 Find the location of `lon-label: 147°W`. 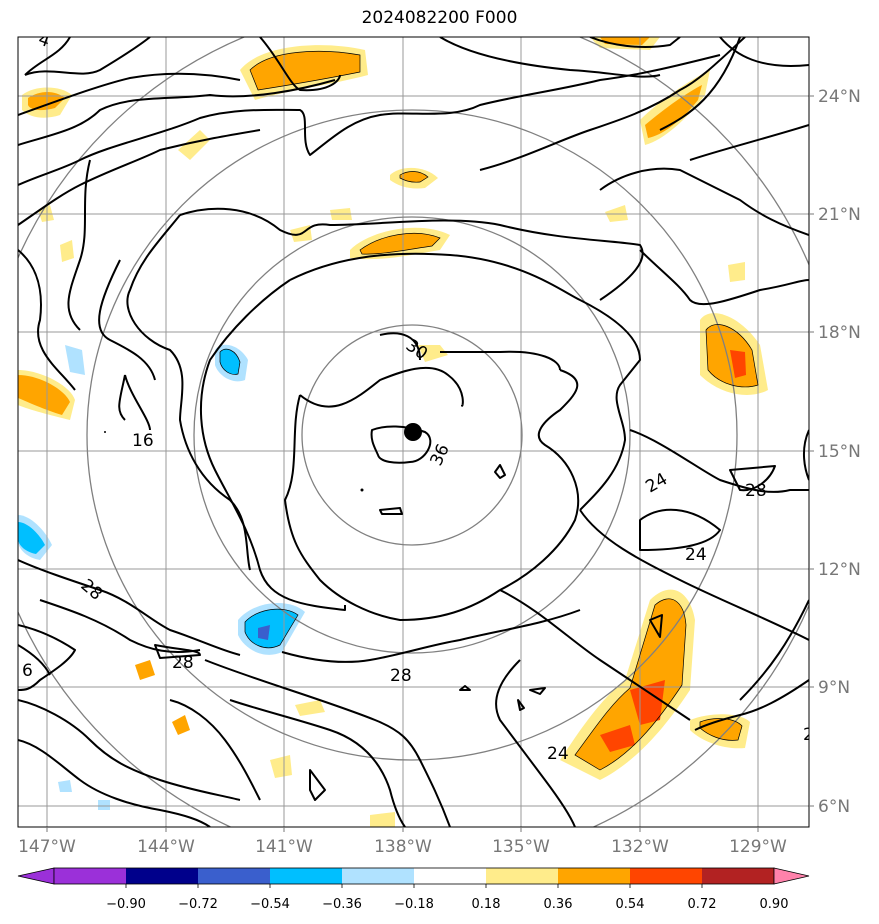

lon-label: 147°W is located at coordinates (47, 847).